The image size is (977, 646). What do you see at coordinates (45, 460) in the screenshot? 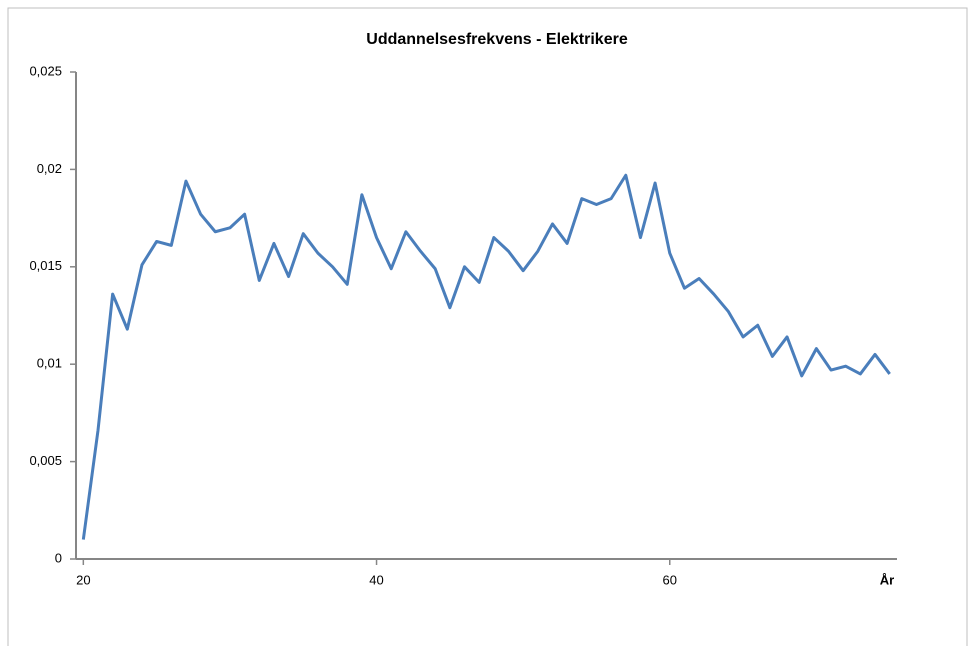
I see `y-tick-label: 0,005` at bounding box center [45, 460].